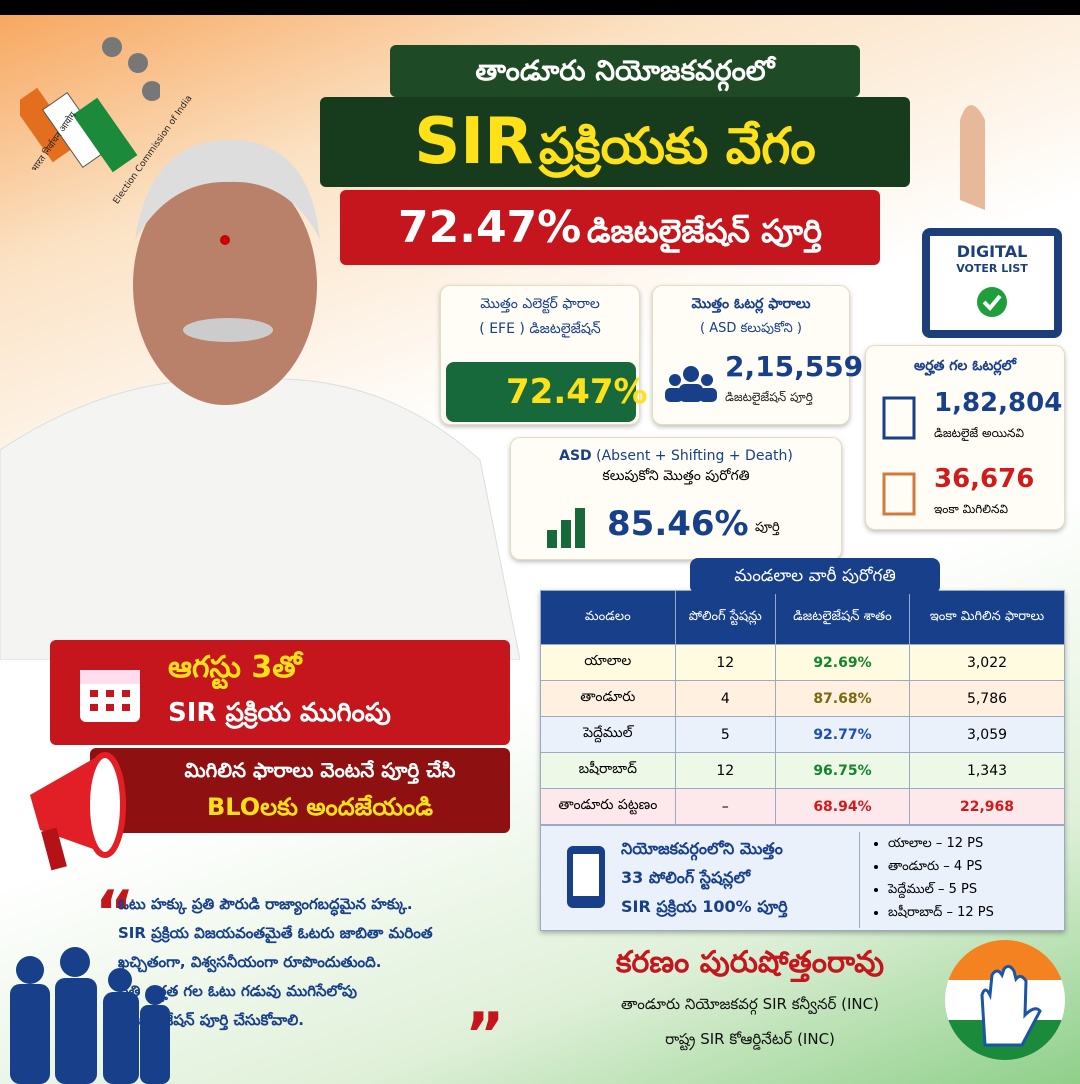 The image size is (1080, 1084). Describe the element at coordinates (704, 906) in the screenshot. I see `summary-line: SIR ప్రక్రియ 100% పూర్తి` at that location.